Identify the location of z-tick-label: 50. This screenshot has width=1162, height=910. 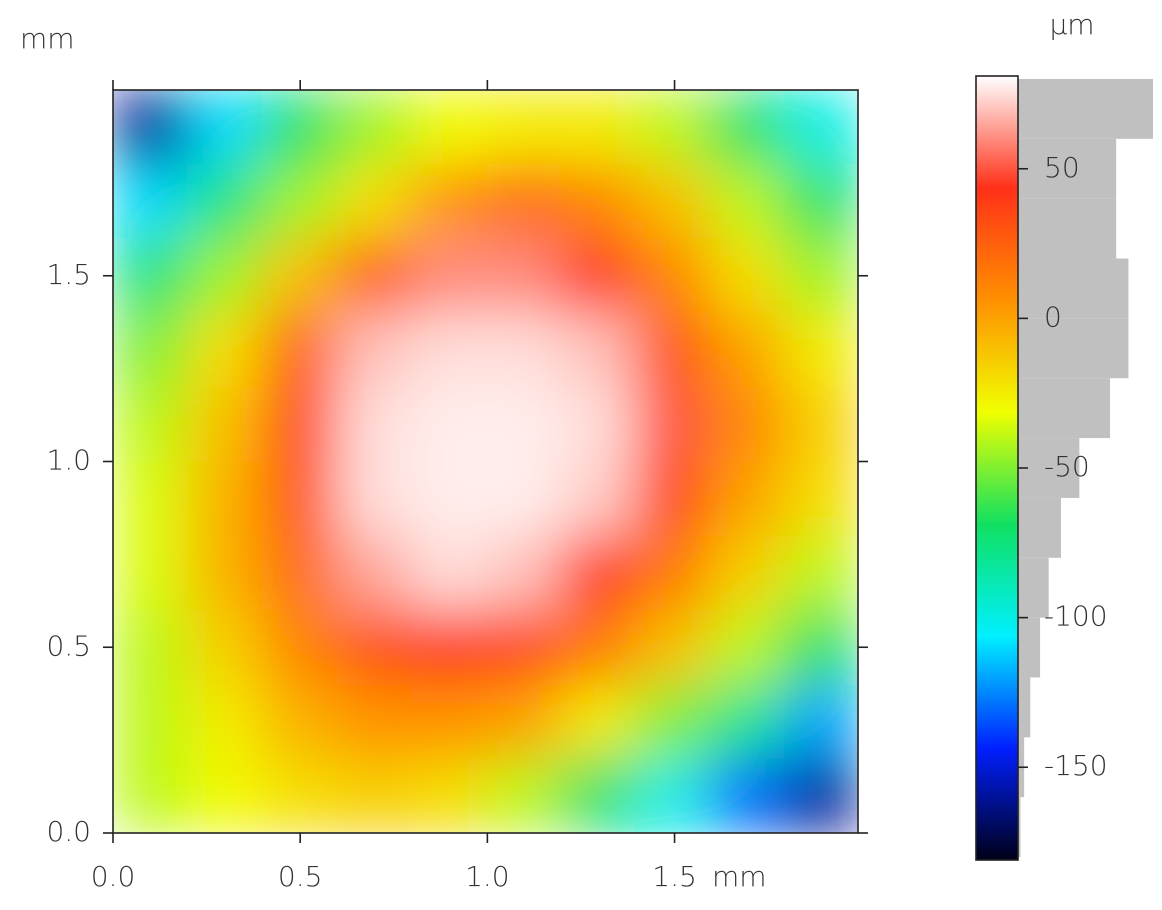
(1062, 167).